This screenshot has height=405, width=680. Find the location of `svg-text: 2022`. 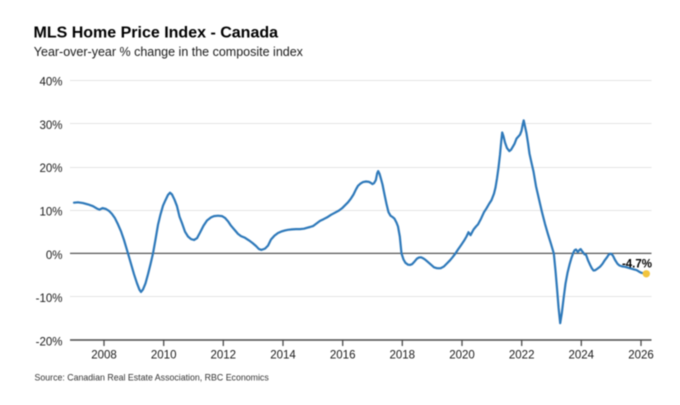

svg-text: 2022 is located at coordinates (522, 355).